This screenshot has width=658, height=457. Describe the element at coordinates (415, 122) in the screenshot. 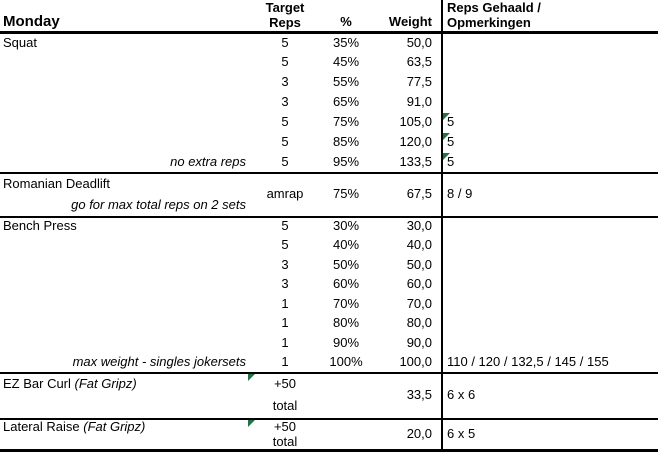

I see `weight-cell: 105,0` at that location.